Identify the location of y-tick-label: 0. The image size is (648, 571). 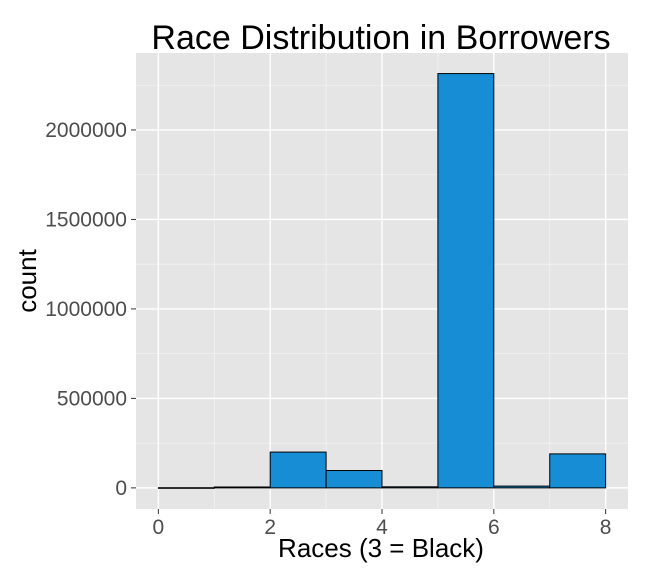
(121, 488).